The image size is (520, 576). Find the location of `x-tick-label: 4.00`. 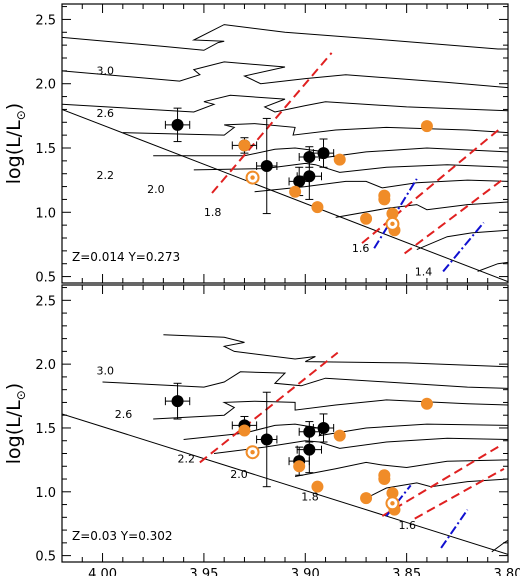

x-tick-label: 4.00 is located at coordinates (102, 571).